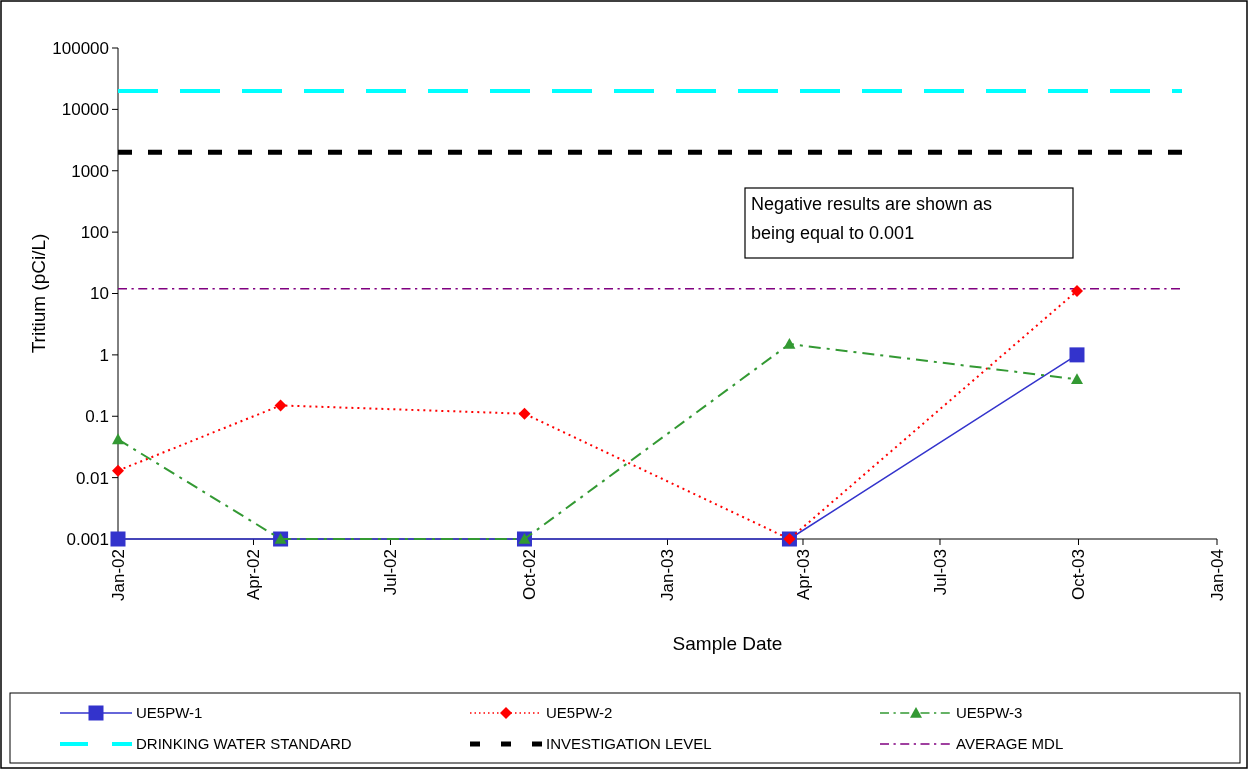 Image resolution: width=1248 pixels, height=769 pixels. Describe the element at coordinates (169, 713) in the screenshot. I see `legend-label: UE5PW-1` at that location.